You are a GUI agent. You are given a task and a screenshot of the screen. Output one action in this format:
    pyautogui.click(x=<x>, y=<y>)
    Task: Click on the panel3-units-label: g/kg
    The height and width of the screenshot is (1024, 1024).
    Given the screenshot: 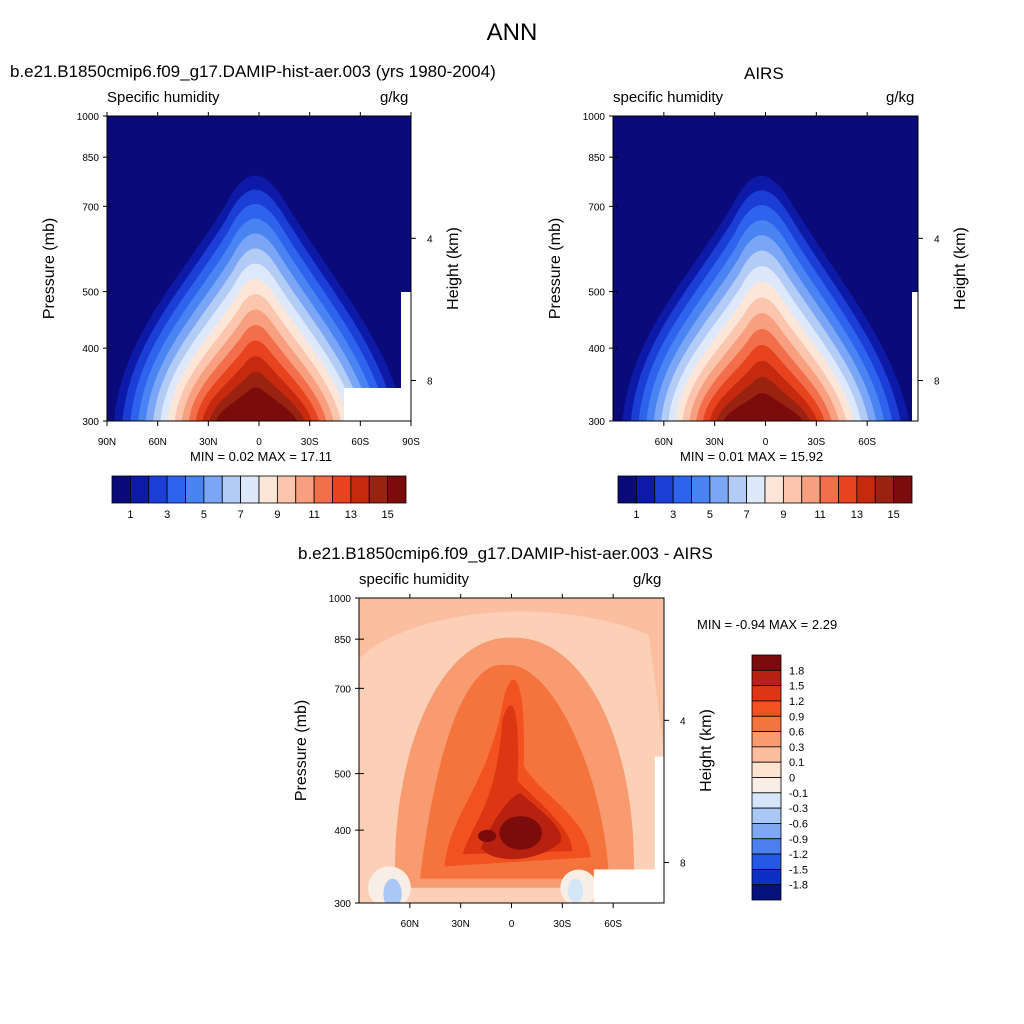 What is the action you would take?
    pyautogui.click(x=647, y=579)
    